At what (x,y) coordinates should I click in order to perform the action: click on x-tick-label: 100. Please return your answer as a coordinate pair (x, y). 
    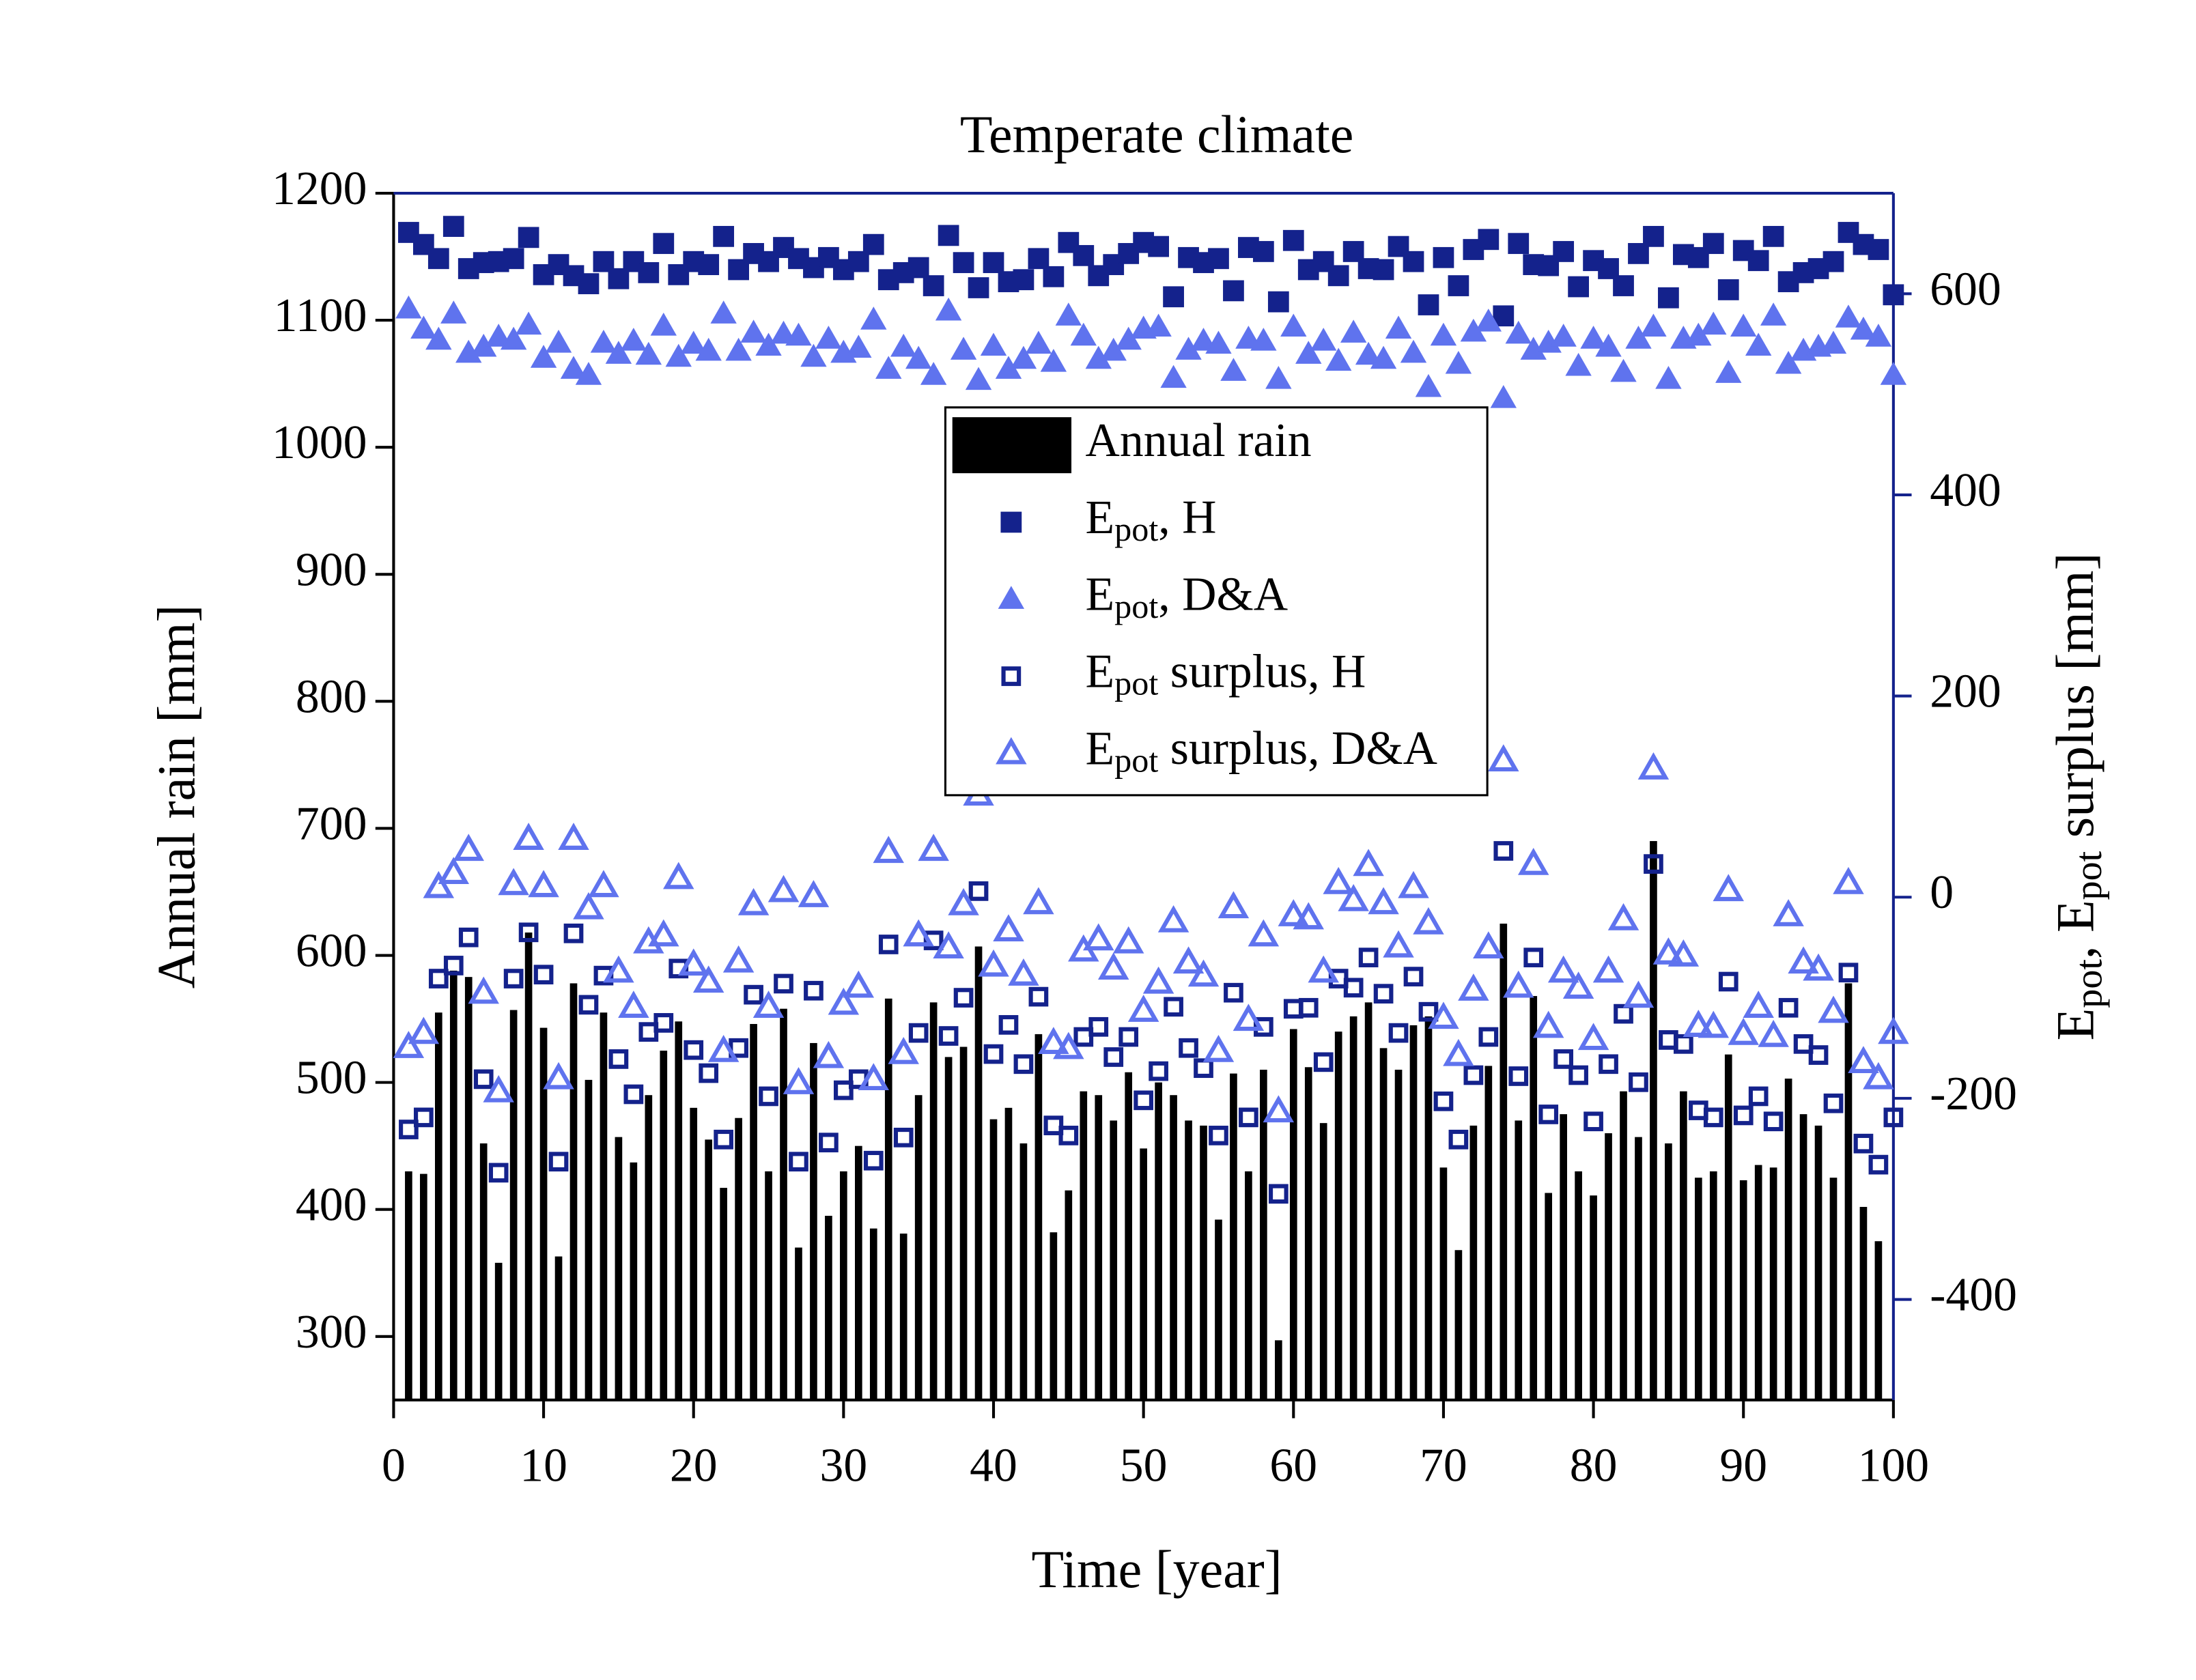
    Looking at the image, I should click on (1894, 1465).